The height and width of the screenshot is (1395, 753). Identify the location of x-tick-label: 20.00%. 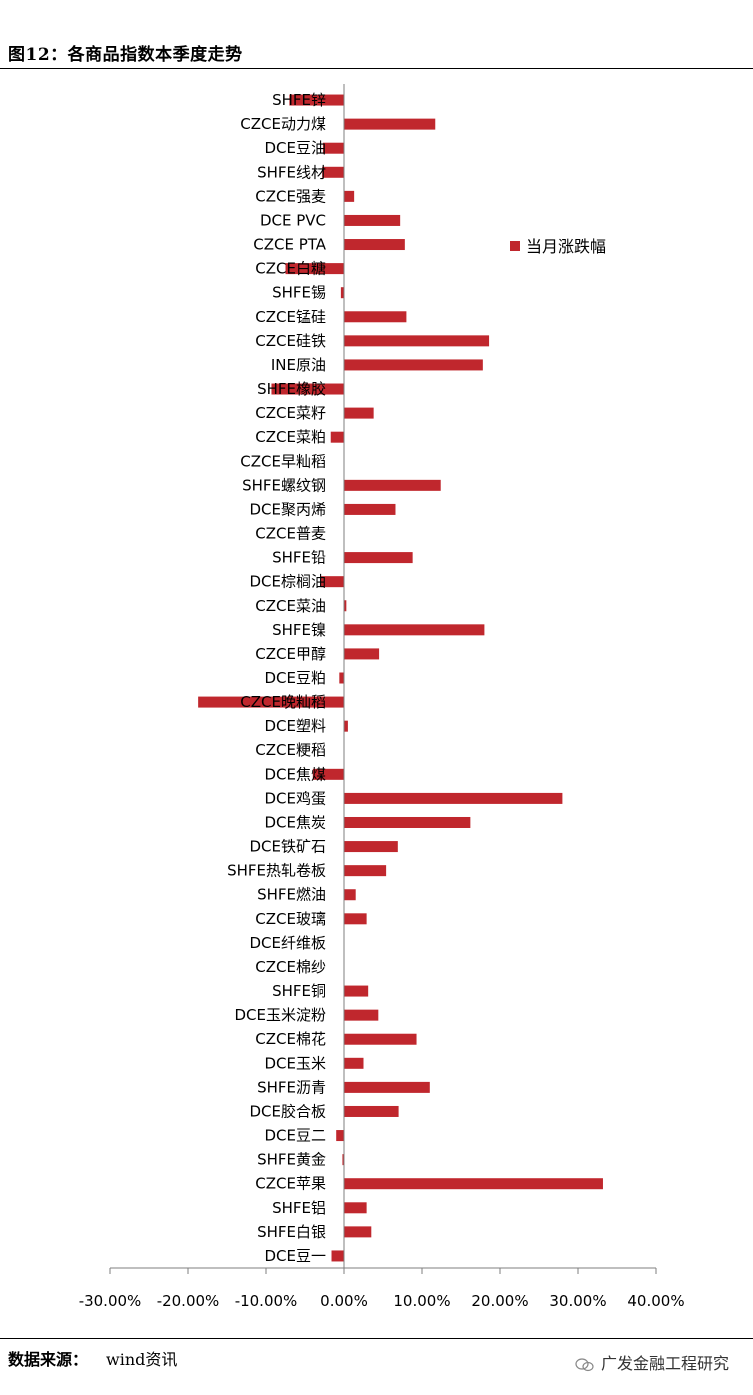
(499, 1301).